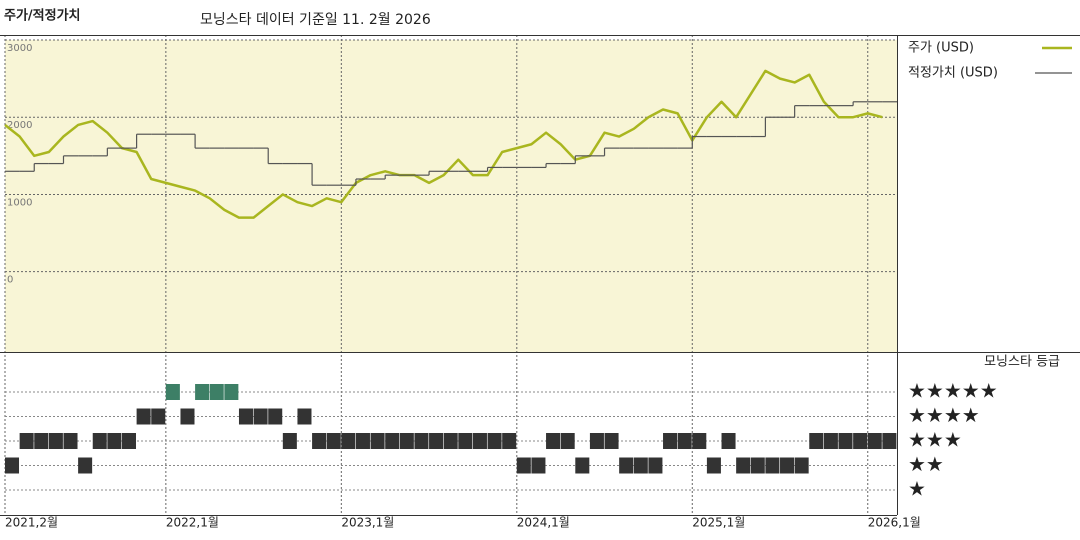  Describe the element at coordinates (19, 125) in the screenshot. I see `y-tick-label: 2000` at that location.